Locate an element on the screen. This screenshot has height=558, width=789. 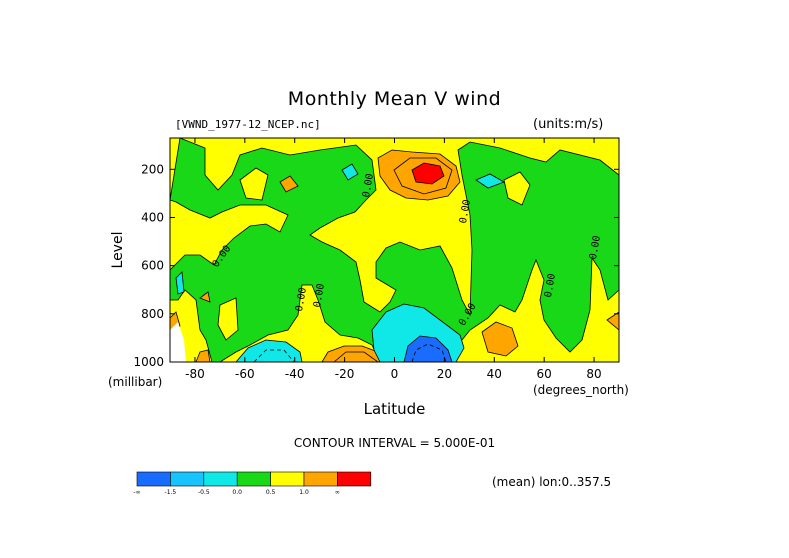
y-tick-label: 600 is located at coordinates (152, 266).